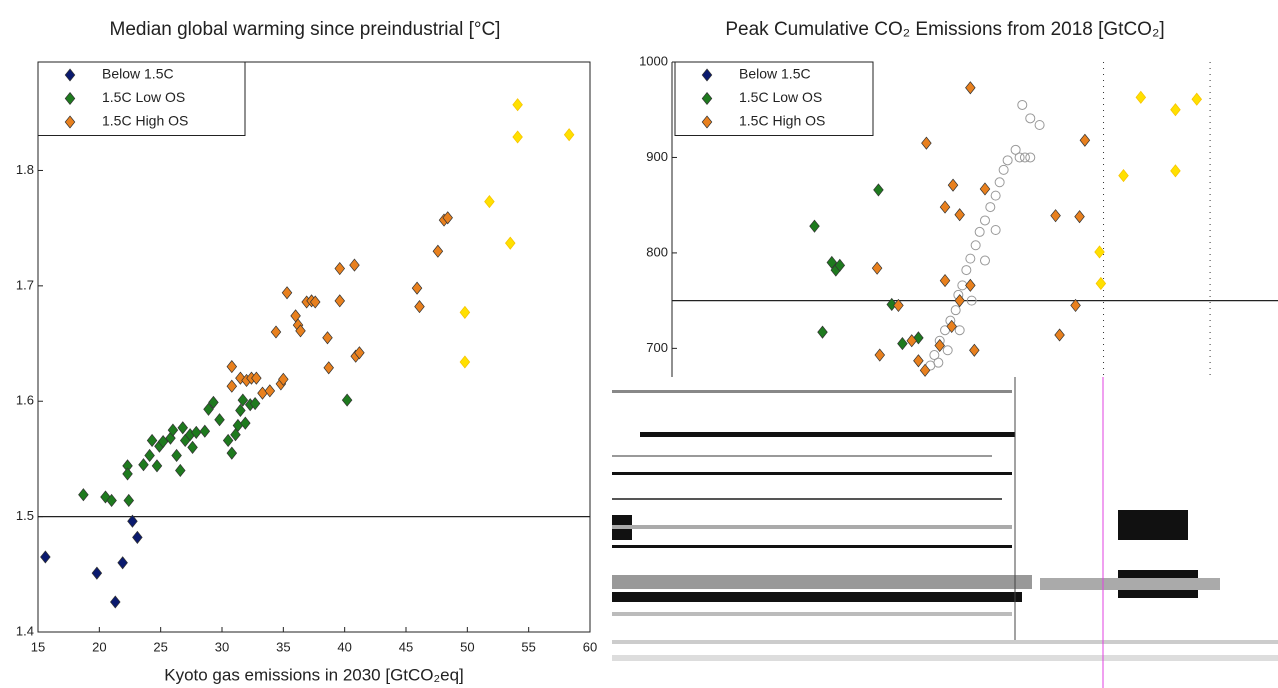  I want to click on x-tick-label: 60, so click(590, 646).